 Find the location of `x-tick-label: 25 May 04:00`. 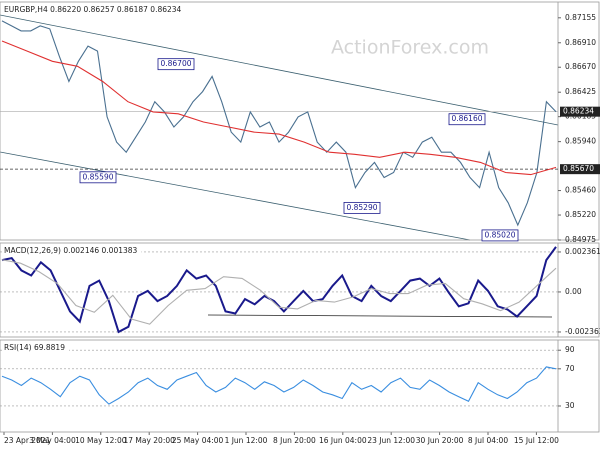

x-tick-label: 25 May 04:00 is located at coordinates (198, 440).